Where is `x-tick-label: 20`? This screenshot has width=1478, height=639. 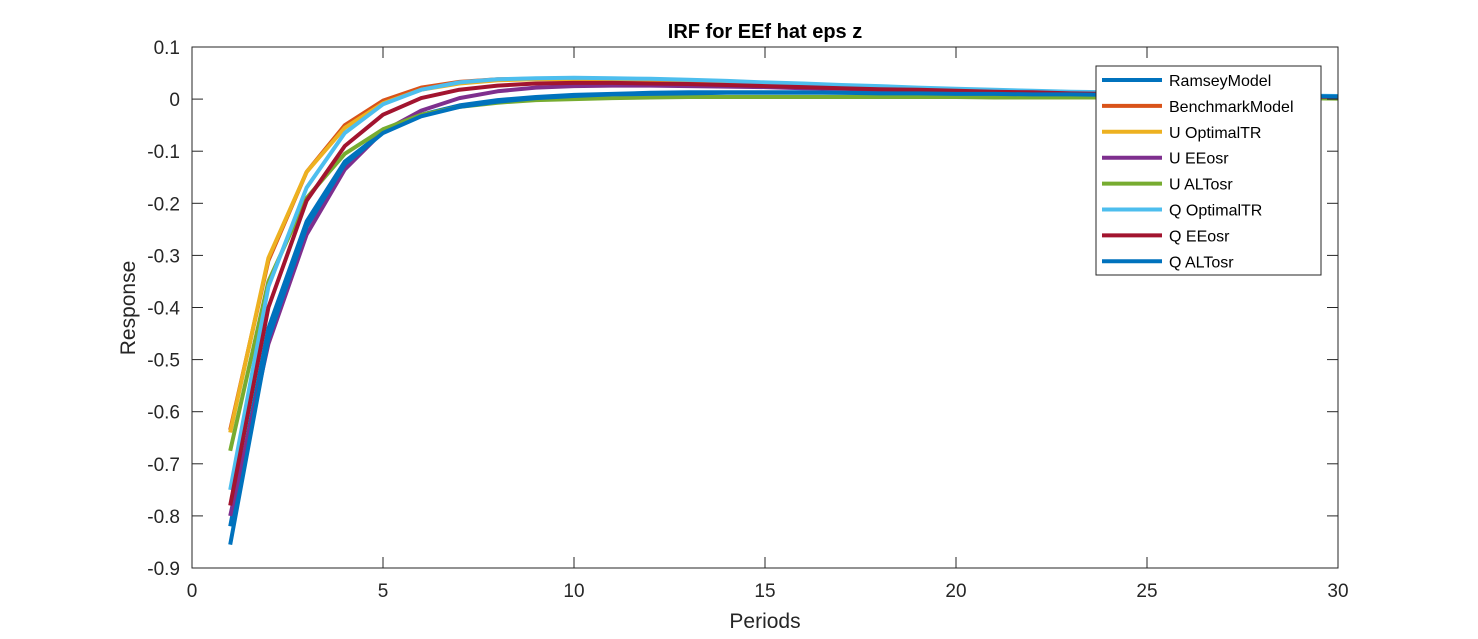 x-tick-label: 20 is located at coordinates (955, 591).